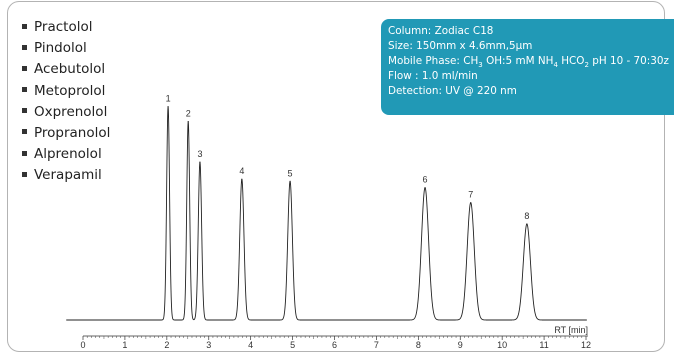 The image size is (674, 354). I want to click on x-tick-label: 0, so click(82, 345).